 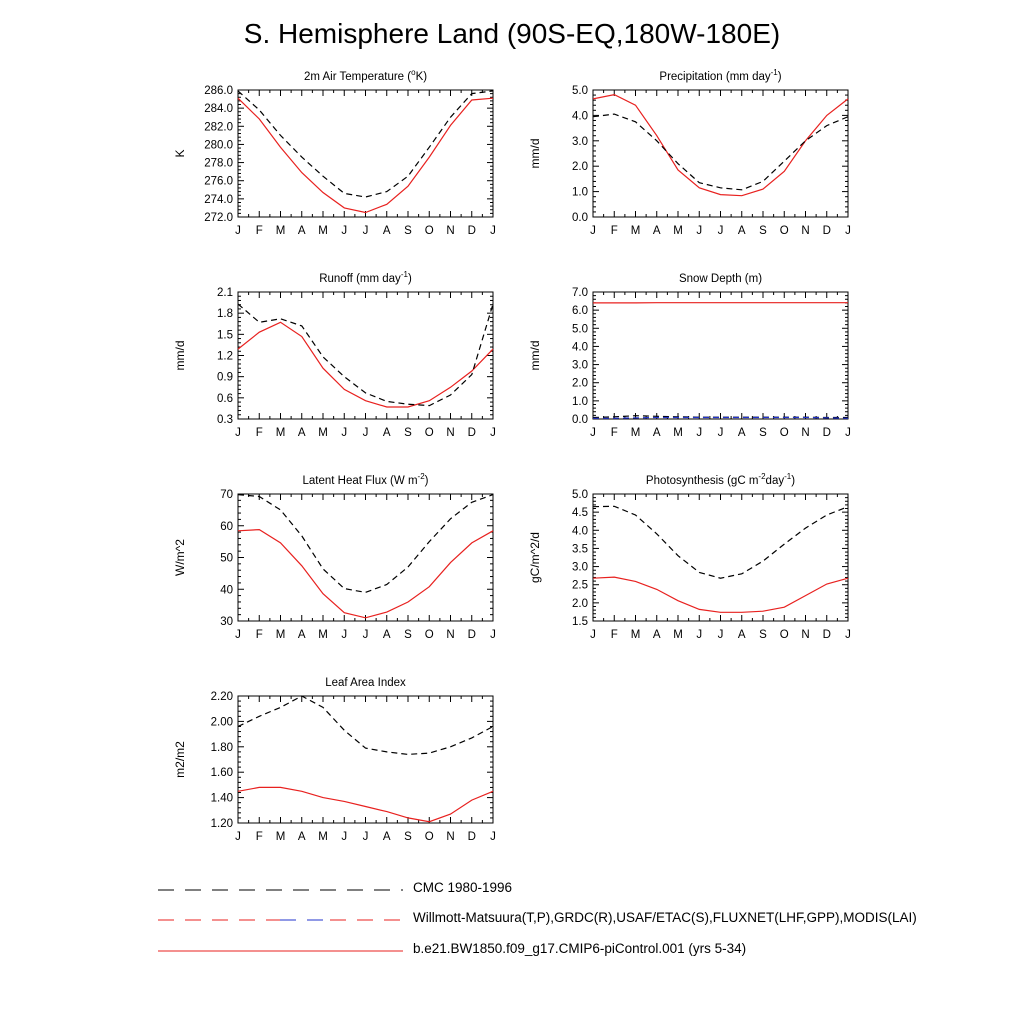 What do you see at coordinates (721, 417) in the screenshot?
I see `series-line-obs_alt` at bounding box center [721, 417].